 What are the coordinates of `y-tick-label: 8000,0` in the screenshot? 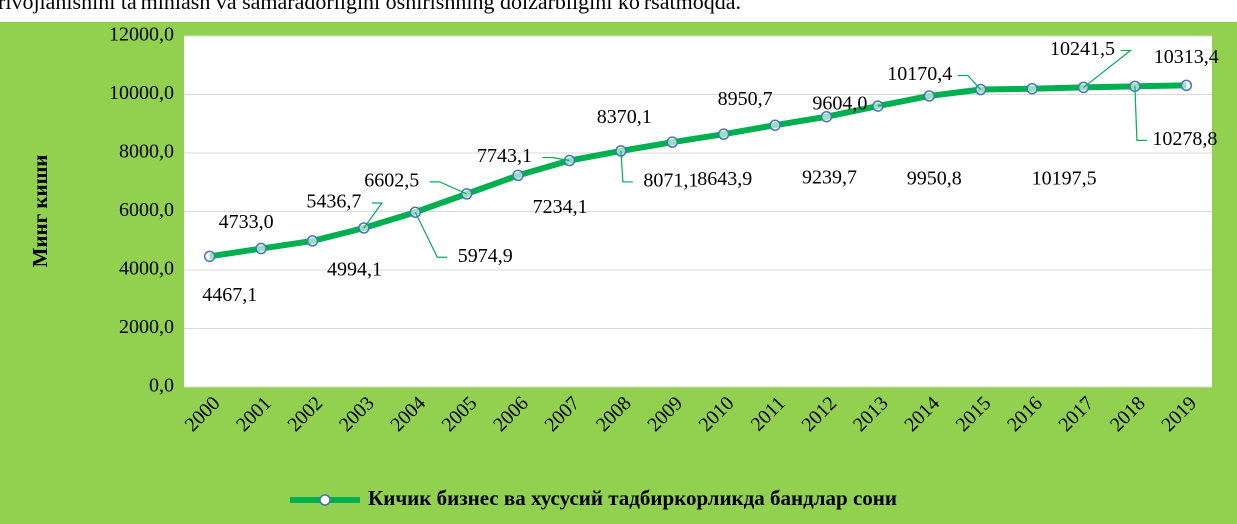 It's located at (146, 152).